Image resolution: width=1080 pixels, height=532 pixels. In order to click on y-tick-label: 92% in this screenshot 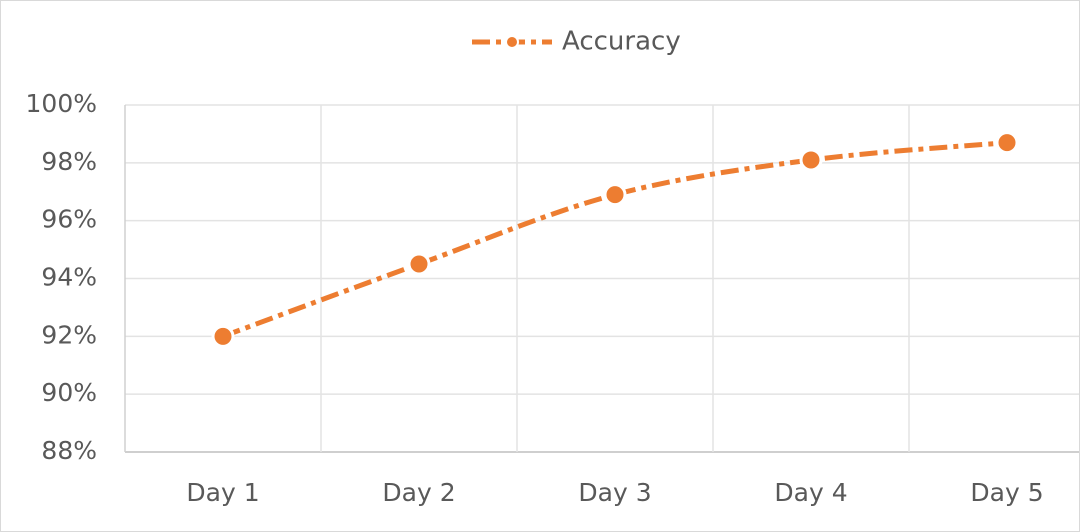, I will do `click(69, 334)`.